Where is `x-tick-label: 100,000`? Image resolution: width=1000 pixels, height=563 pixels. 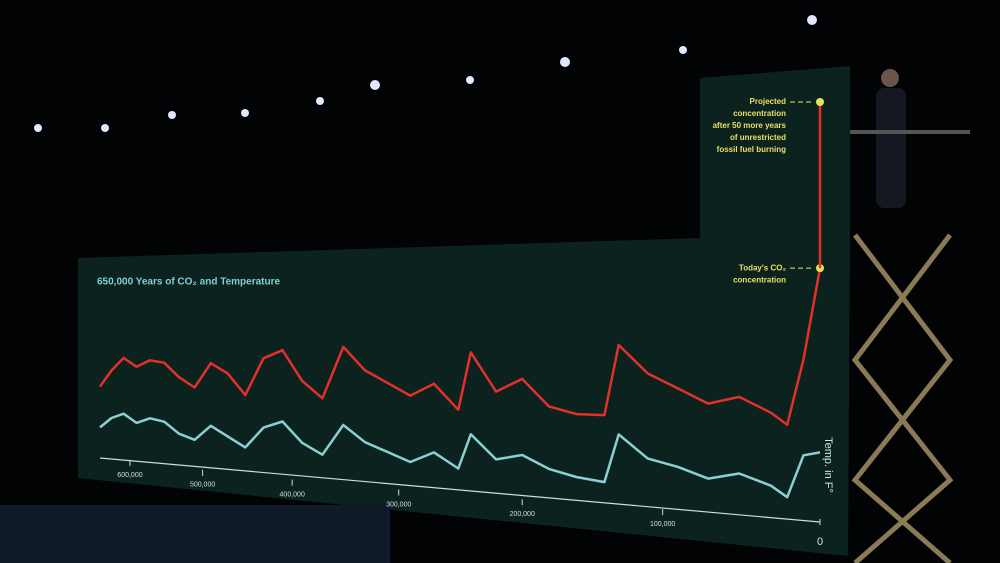 x-tick-label: 100,000 is located at coordinates (662, 524).